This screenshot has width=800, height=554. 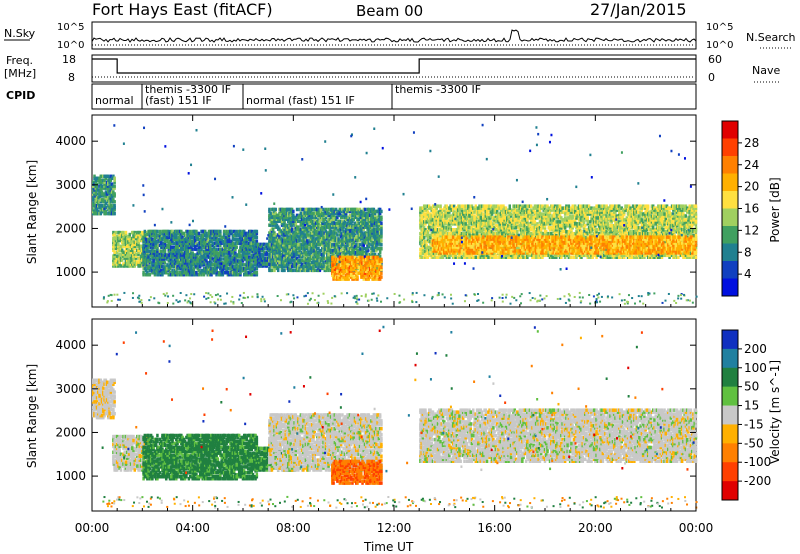 I want to click on nave-tick-bottom: 0, so click(x=711, y=77).